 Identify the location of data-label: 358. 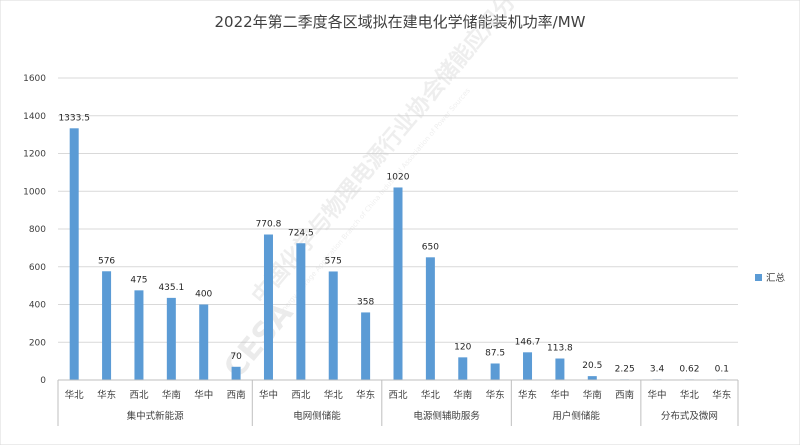
(365, 302).